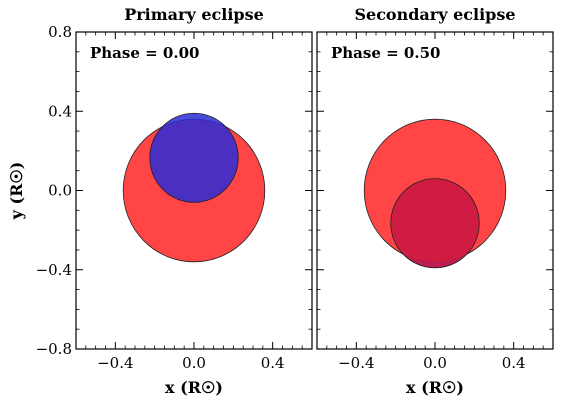 Image resolution: width=581 pixels, height=407 pixels. Describe the element at coordinates (194, 14) in the screenshot. I see `panel-title: Primary eclipse` at that location.